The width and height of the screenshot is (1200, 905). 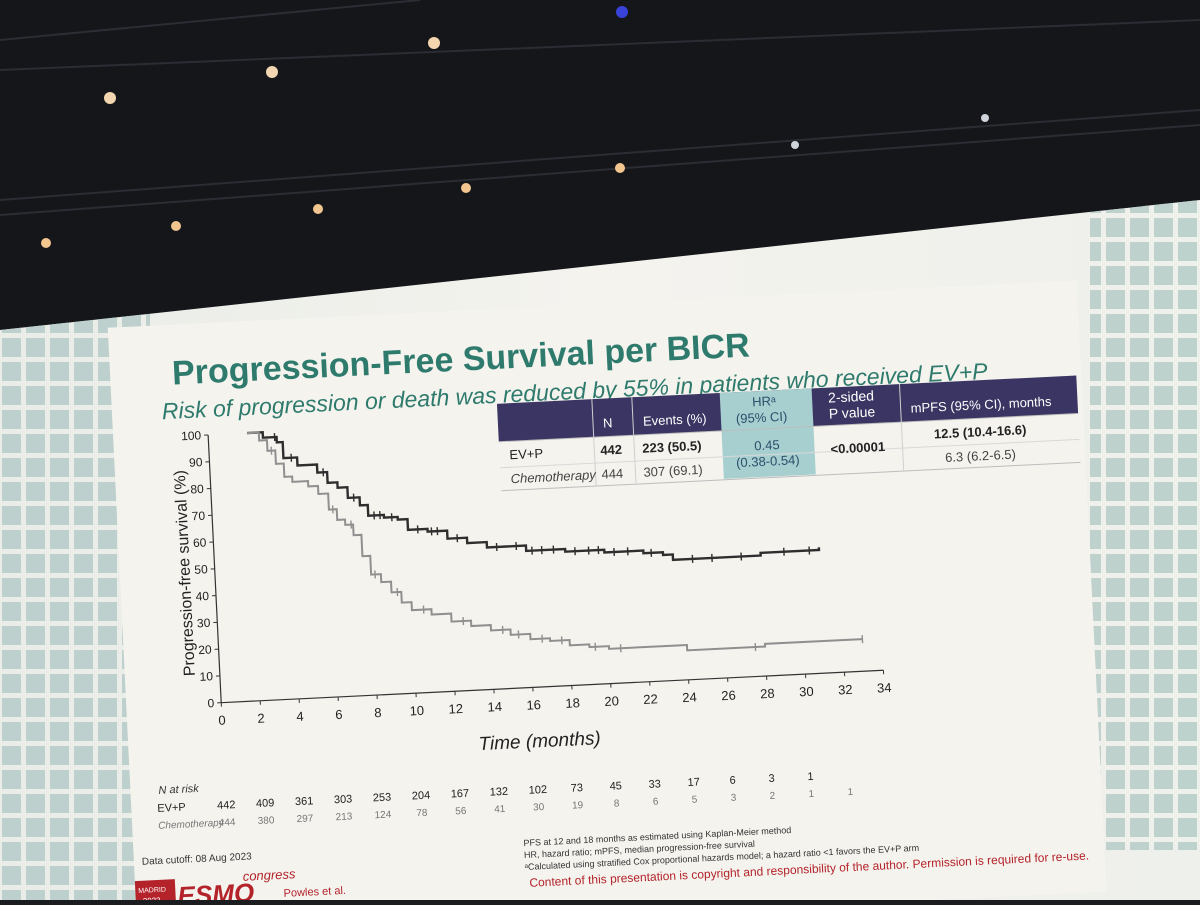 I want to click on p-value: <0.00001, so click(x=857, y=448).